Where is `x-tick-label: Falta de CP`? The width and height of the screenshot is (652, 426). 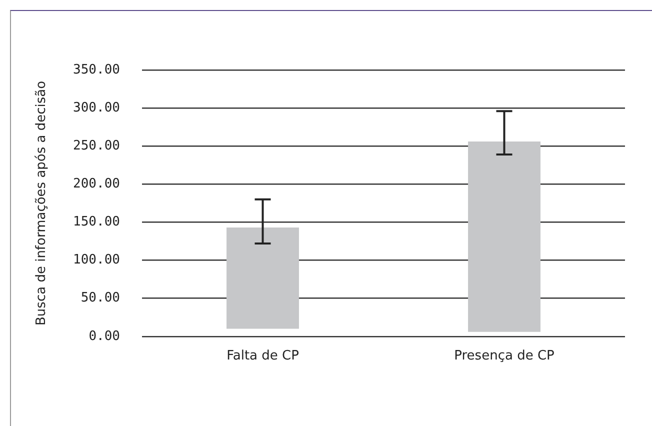 x-tick-label: Falta de CP is located at coordinates (263, 356).